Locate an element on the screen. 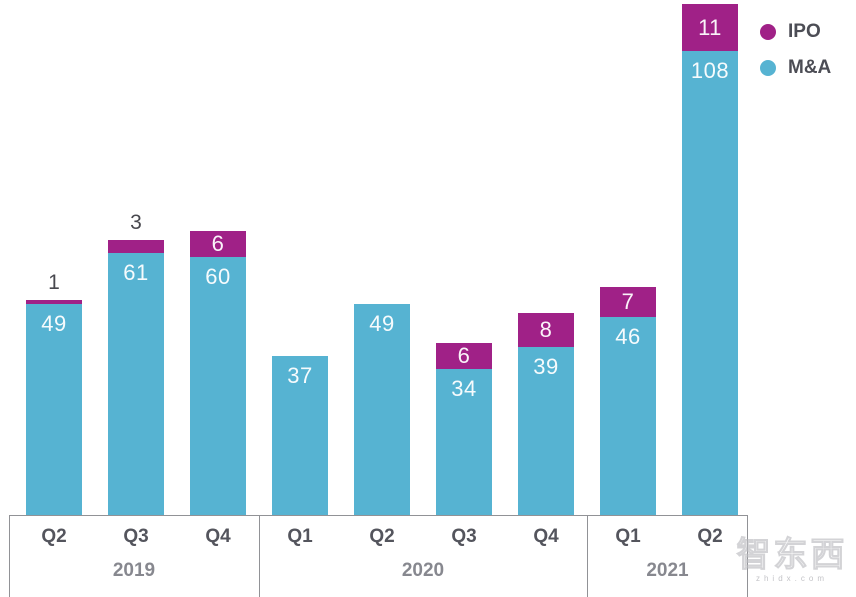 The height and width of the screenshot is (597, 856). ipo-segment-2021-Q1 is located at coordinates (628, 302).